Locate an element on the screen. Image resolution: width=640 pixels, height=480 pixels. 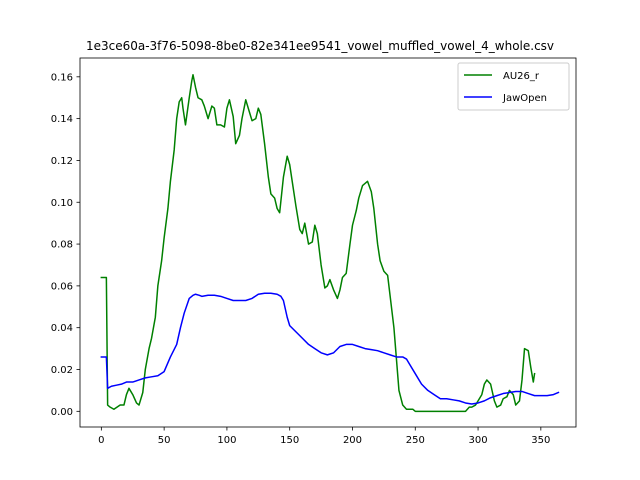
y-tick-label: 0.06 is located at coordinates (62, 286).